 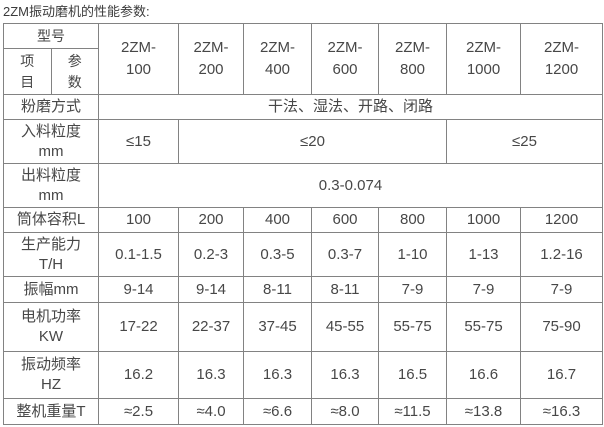 I want to click on row-label: 振动频率 HZ, so click(x=51, y=375).